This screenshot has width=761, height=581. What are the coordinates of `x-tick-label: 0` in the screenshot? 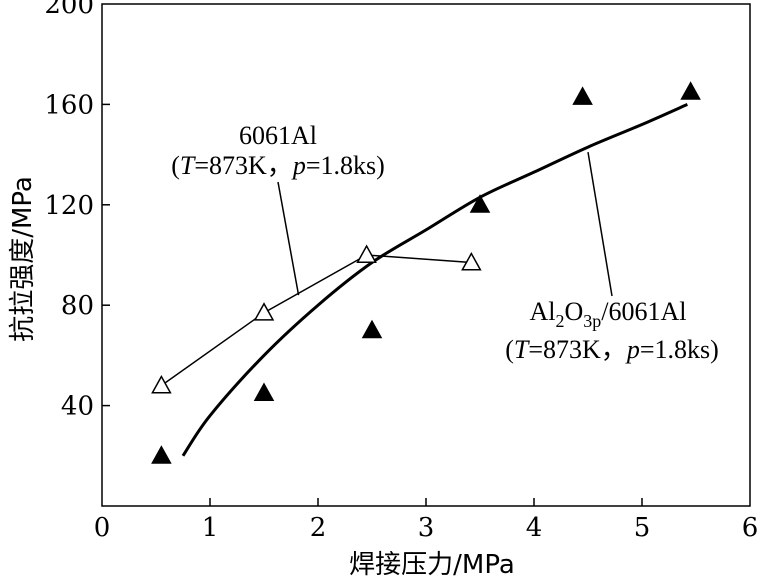 It's located at (102, 528).